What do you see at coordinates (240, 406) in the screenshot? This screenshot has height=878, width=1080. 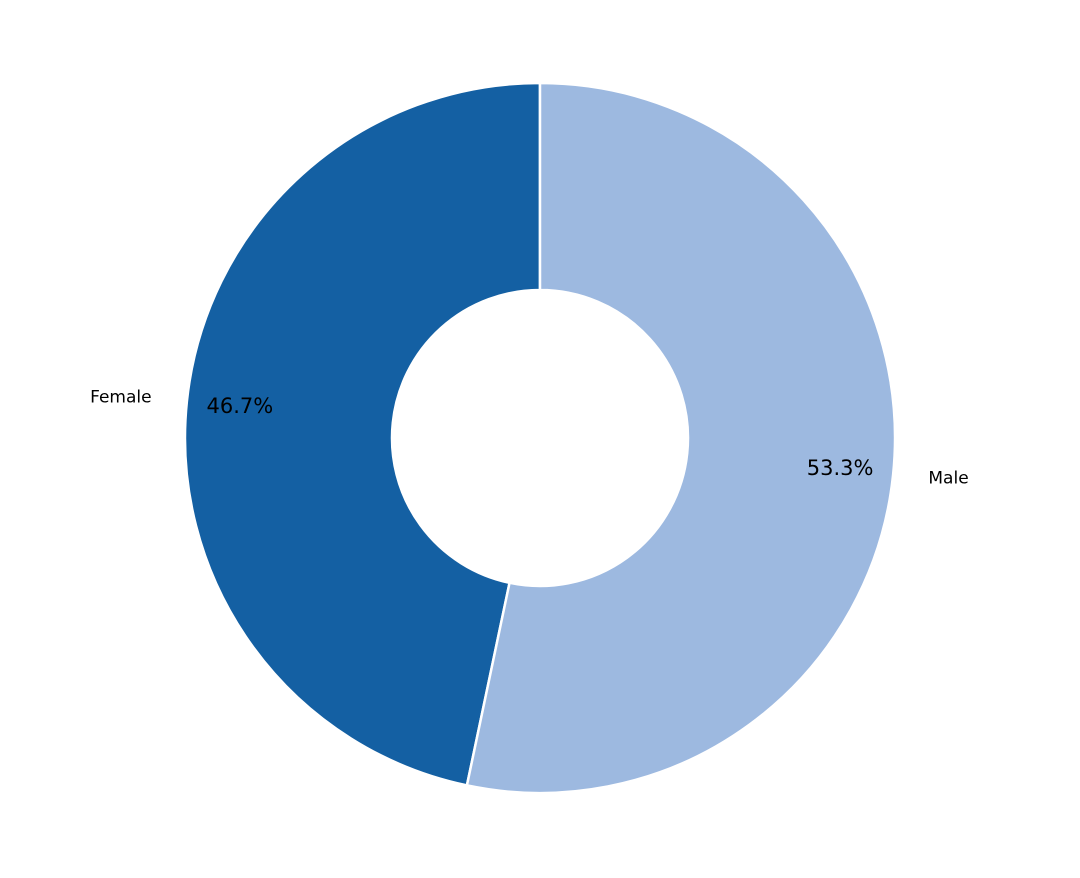 I see `percent-label: 46.7%` at bounding box center [240, 406].